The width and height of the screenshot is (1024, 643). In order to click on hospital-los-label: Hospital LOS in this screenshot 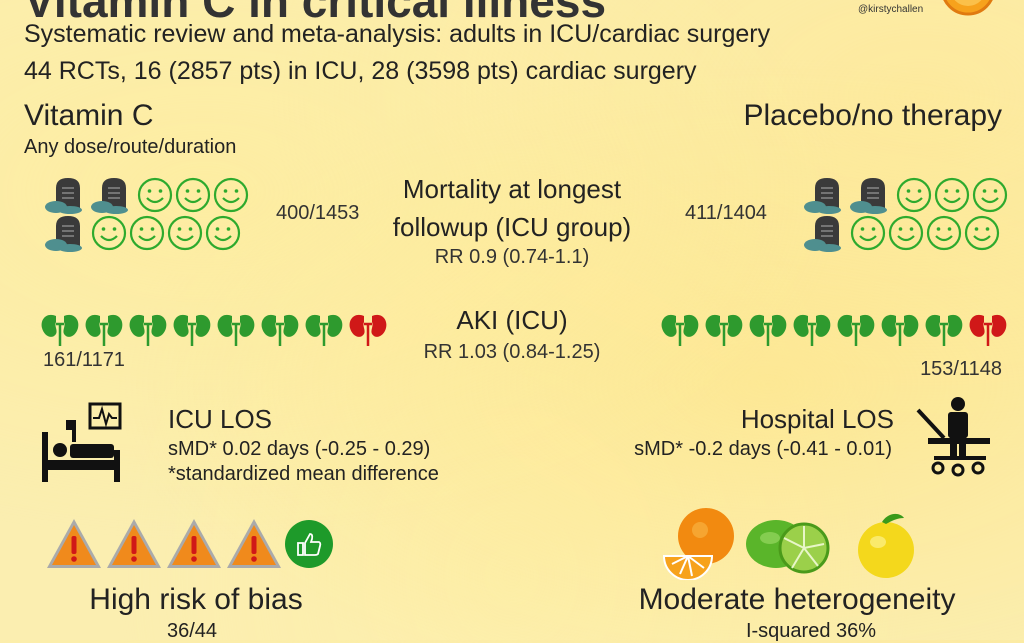, I will do `click(817, 419)`.